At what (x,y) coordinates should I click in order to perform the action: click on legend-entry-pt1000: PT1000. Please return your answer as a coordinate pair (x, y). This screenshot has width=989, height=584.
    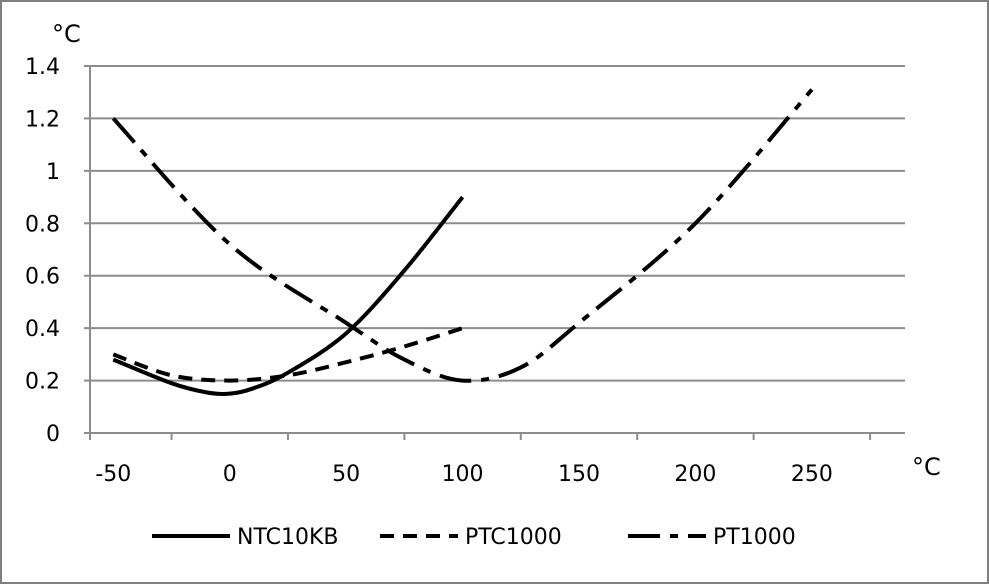
    Looking at the image, I should click on (712, 537).